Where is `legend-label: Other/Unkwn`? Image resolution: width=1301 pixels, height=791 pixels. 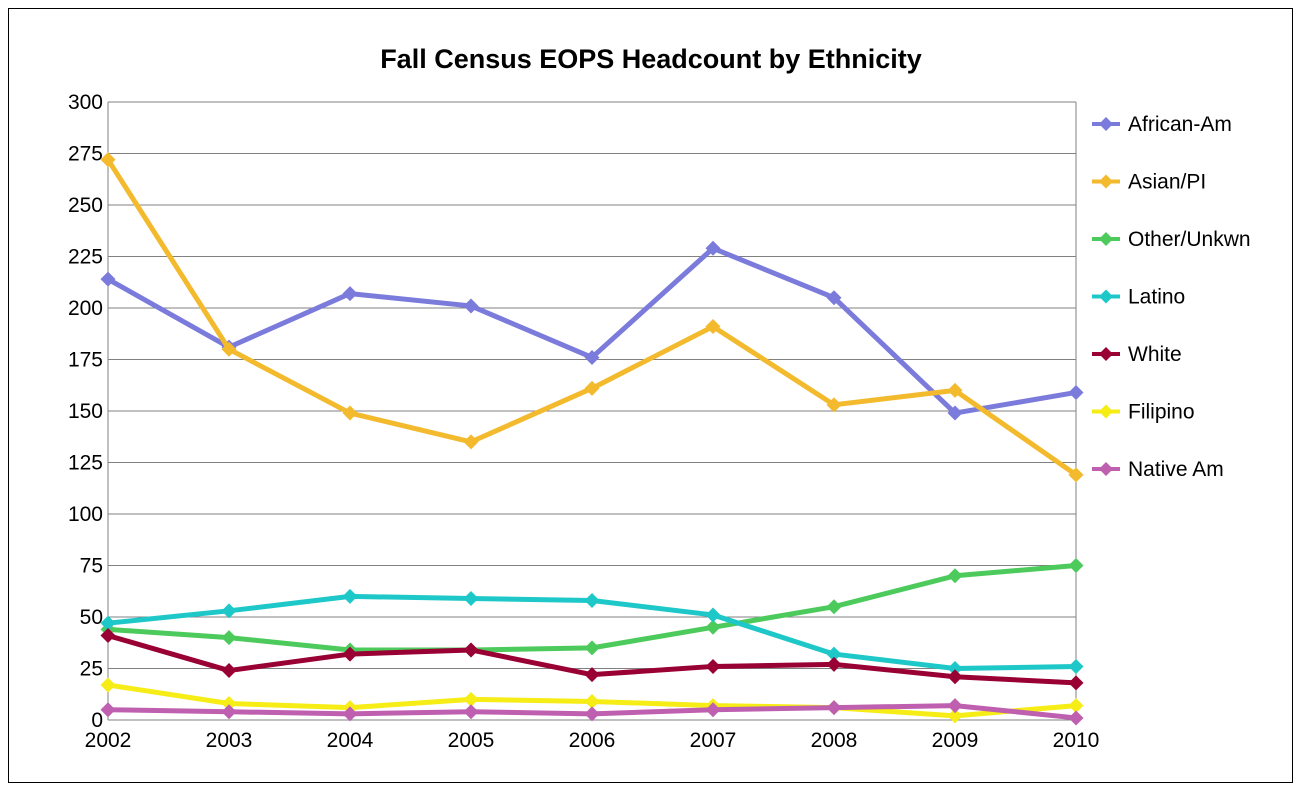 legend-label: Other/Unkwn is located at coordinates (1189, 239).